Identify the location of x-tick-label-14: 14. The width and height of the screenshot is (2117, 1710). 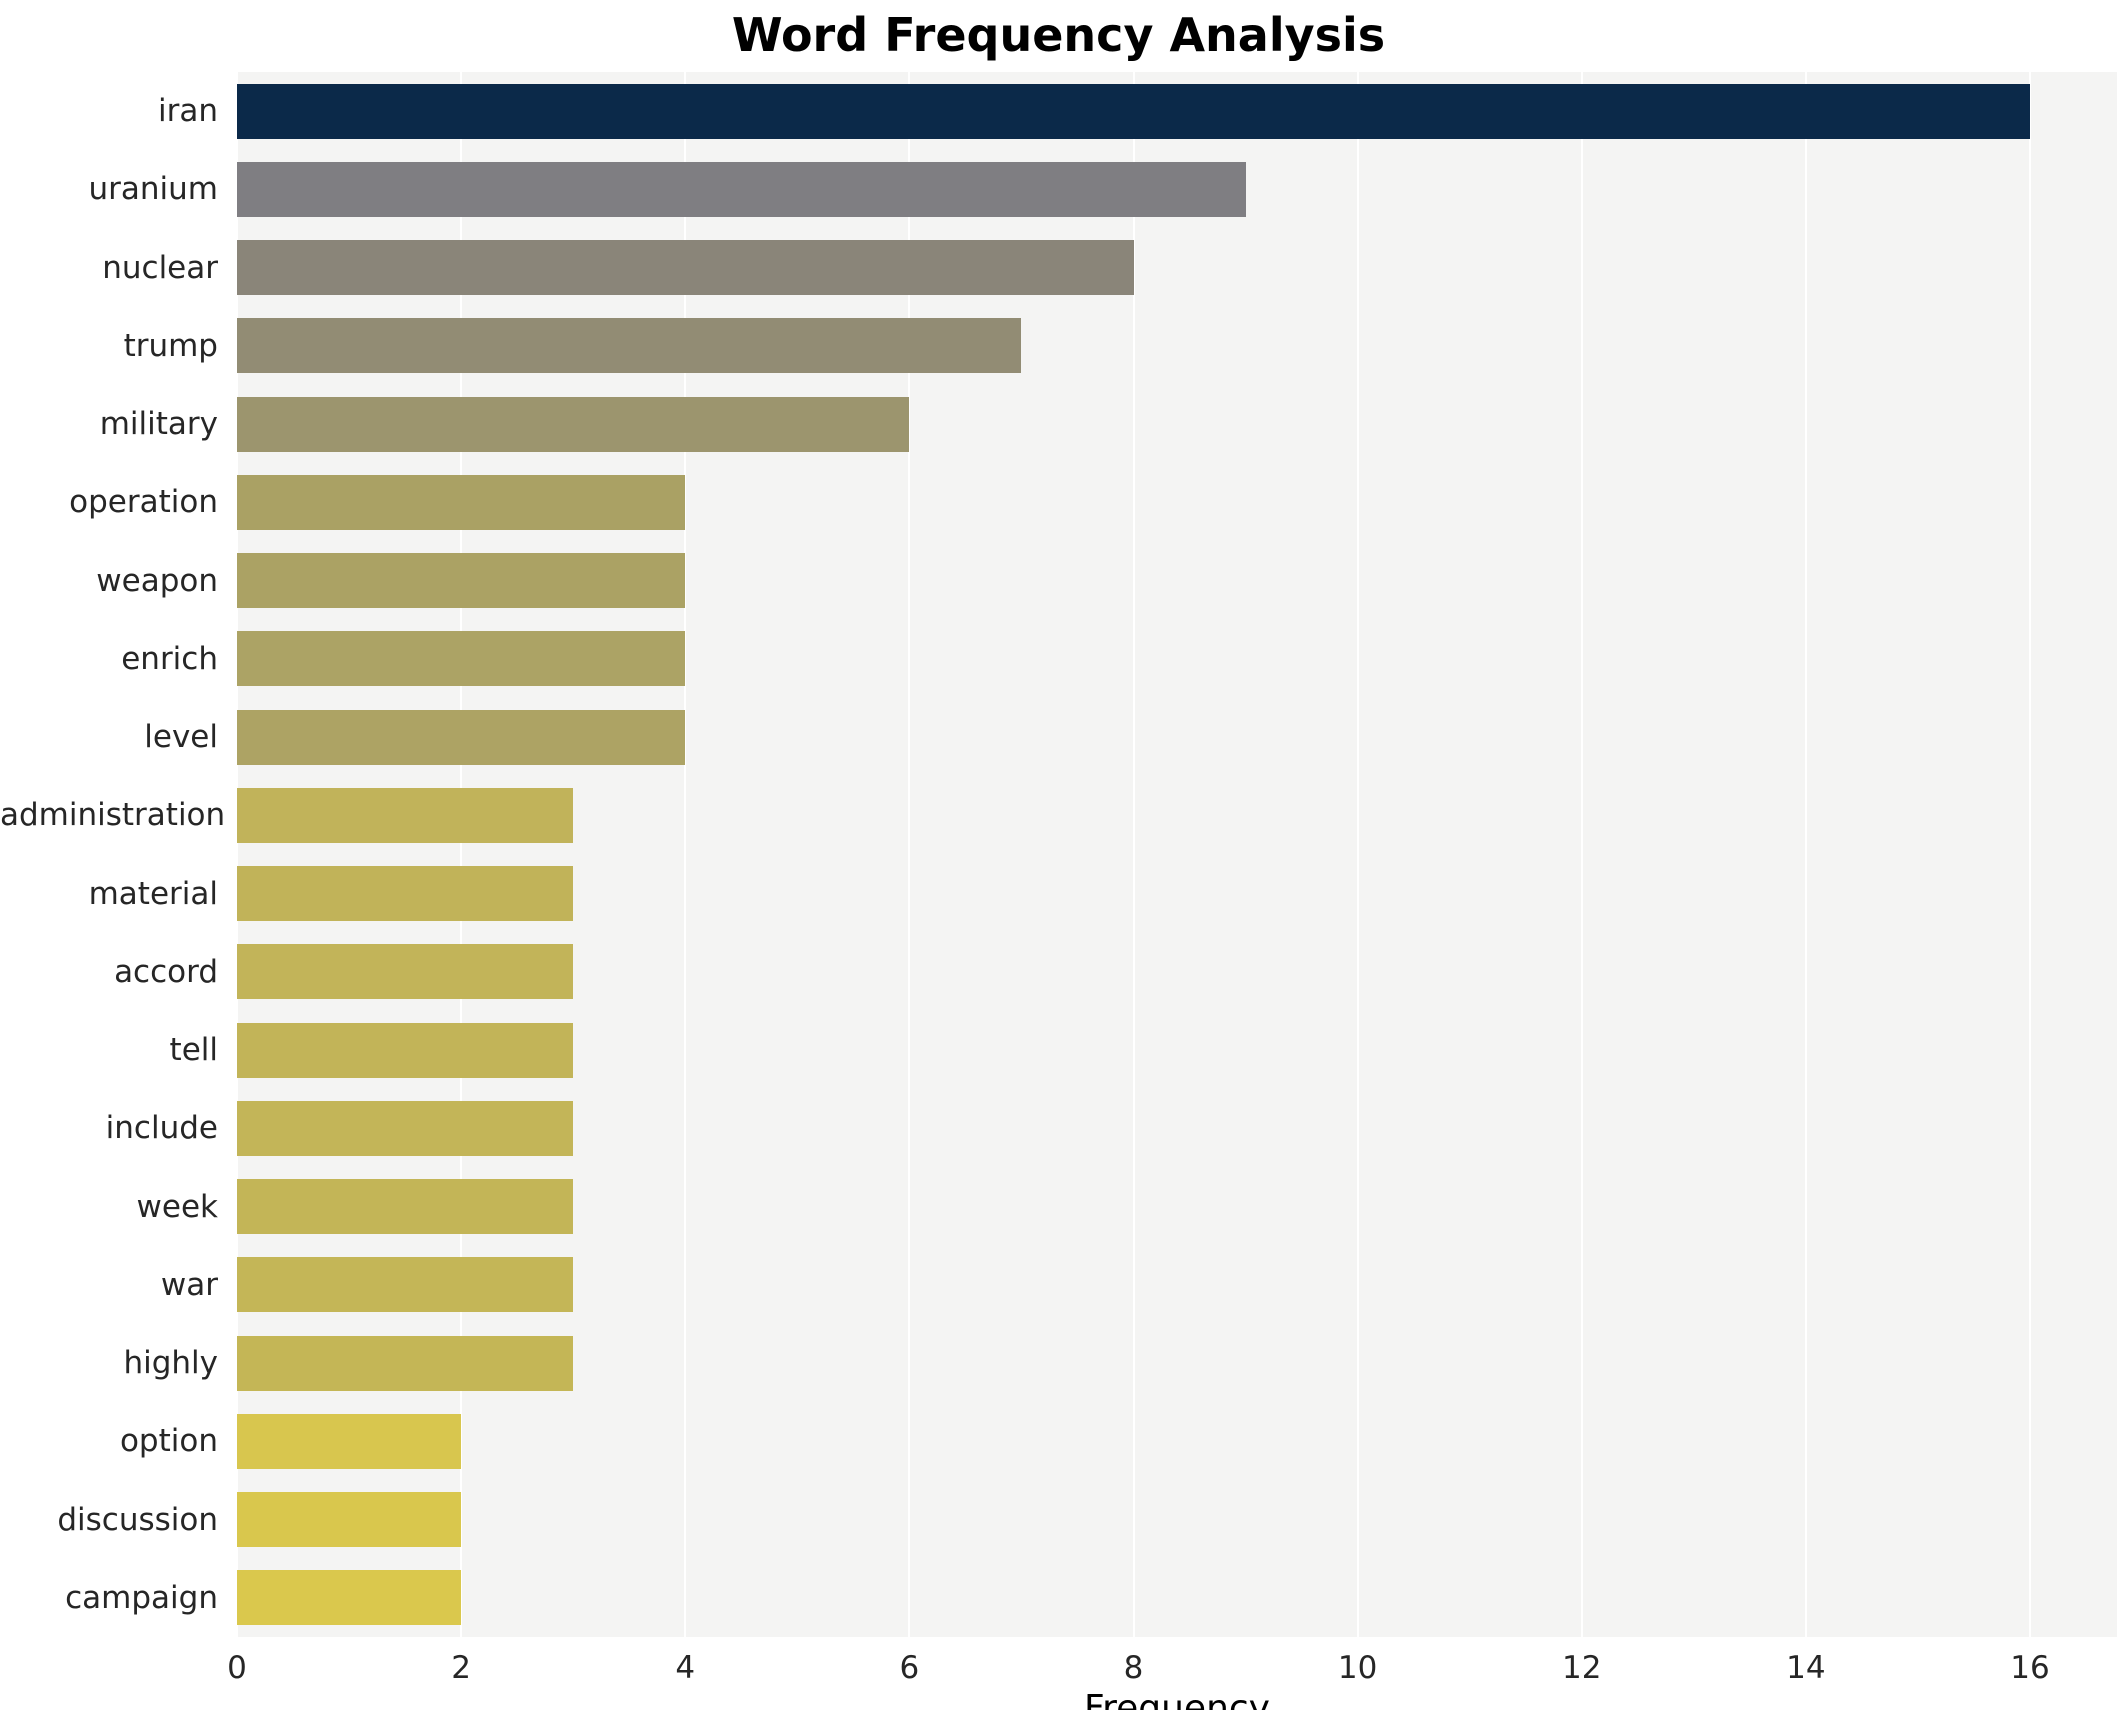
(1806, 1668).